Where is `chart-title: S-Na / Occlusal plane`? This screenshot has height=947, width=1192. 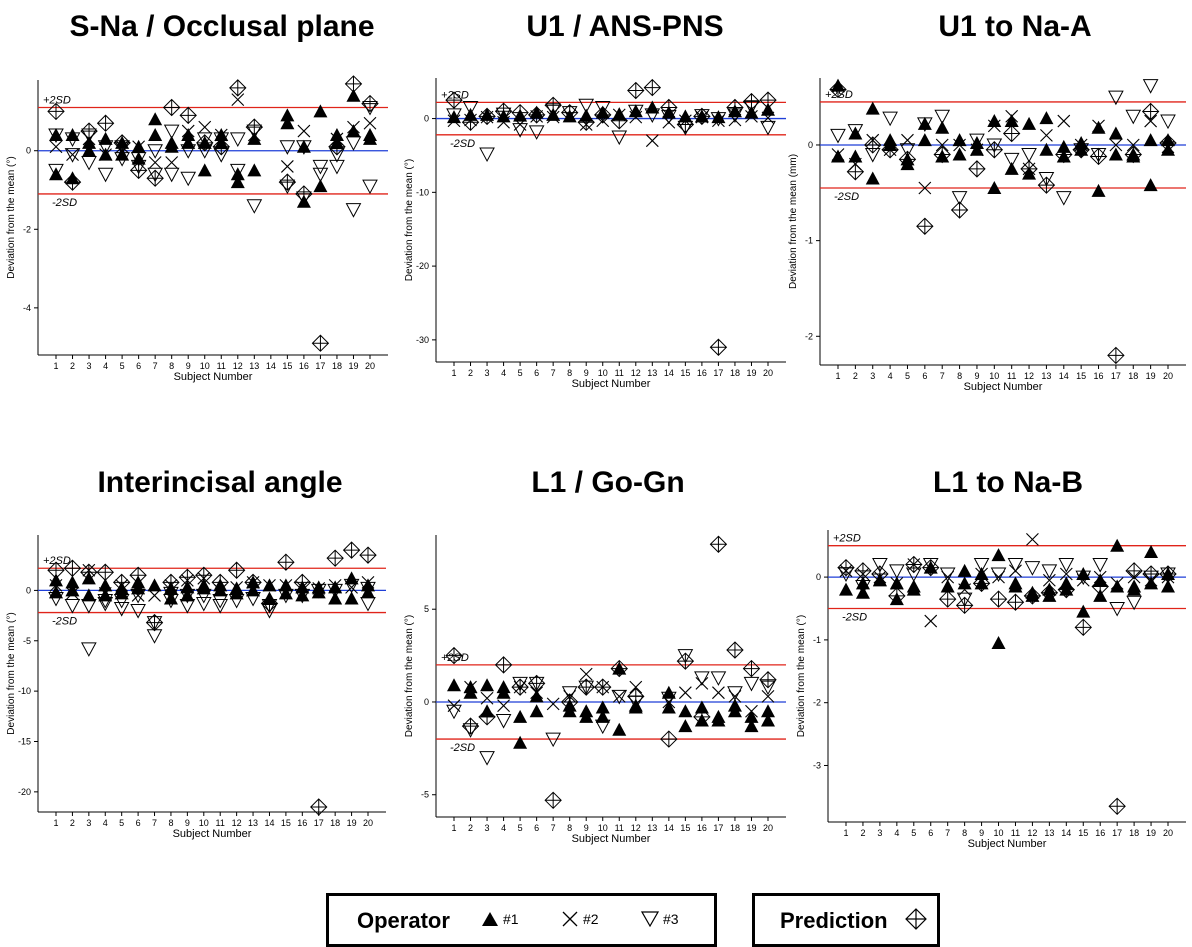
chart-title: S-Na / Occlusal plane is located at coordinates (221, 26).